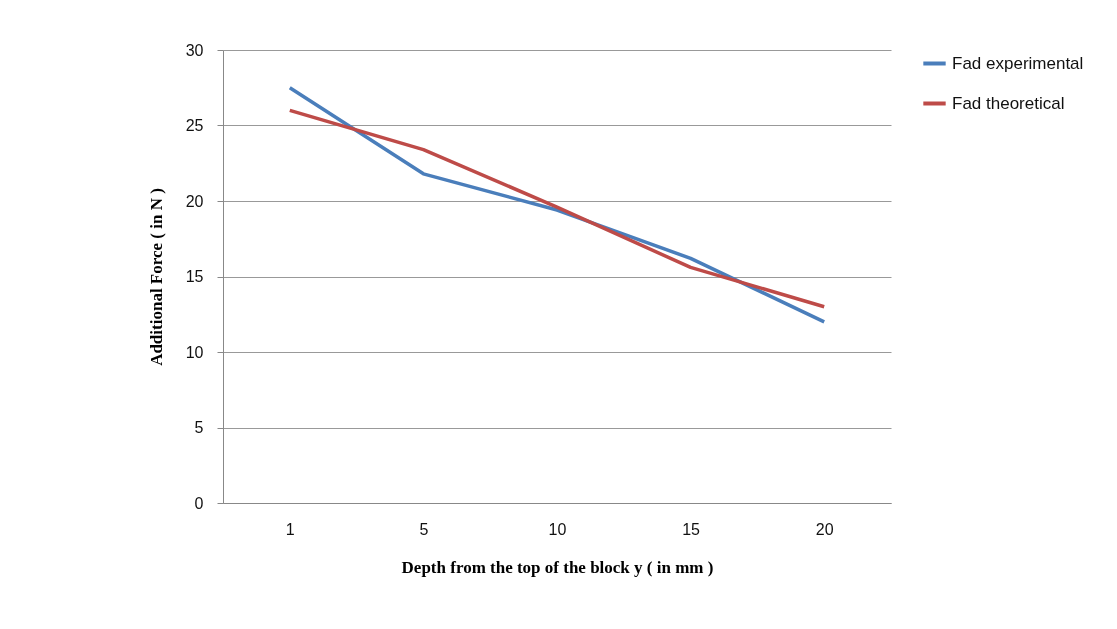  I want to click on legend-label: Fad theoretical, so click(1008, 103).